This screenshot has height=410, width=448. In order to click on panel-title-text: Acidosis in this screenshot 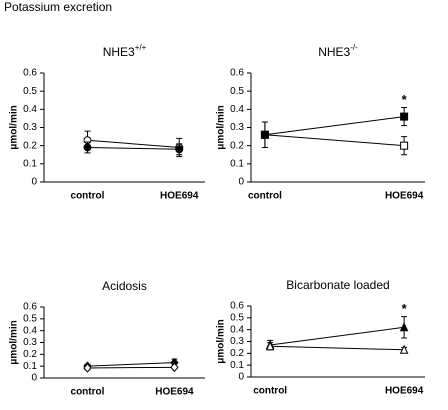, I will do `click(124, 286)`.